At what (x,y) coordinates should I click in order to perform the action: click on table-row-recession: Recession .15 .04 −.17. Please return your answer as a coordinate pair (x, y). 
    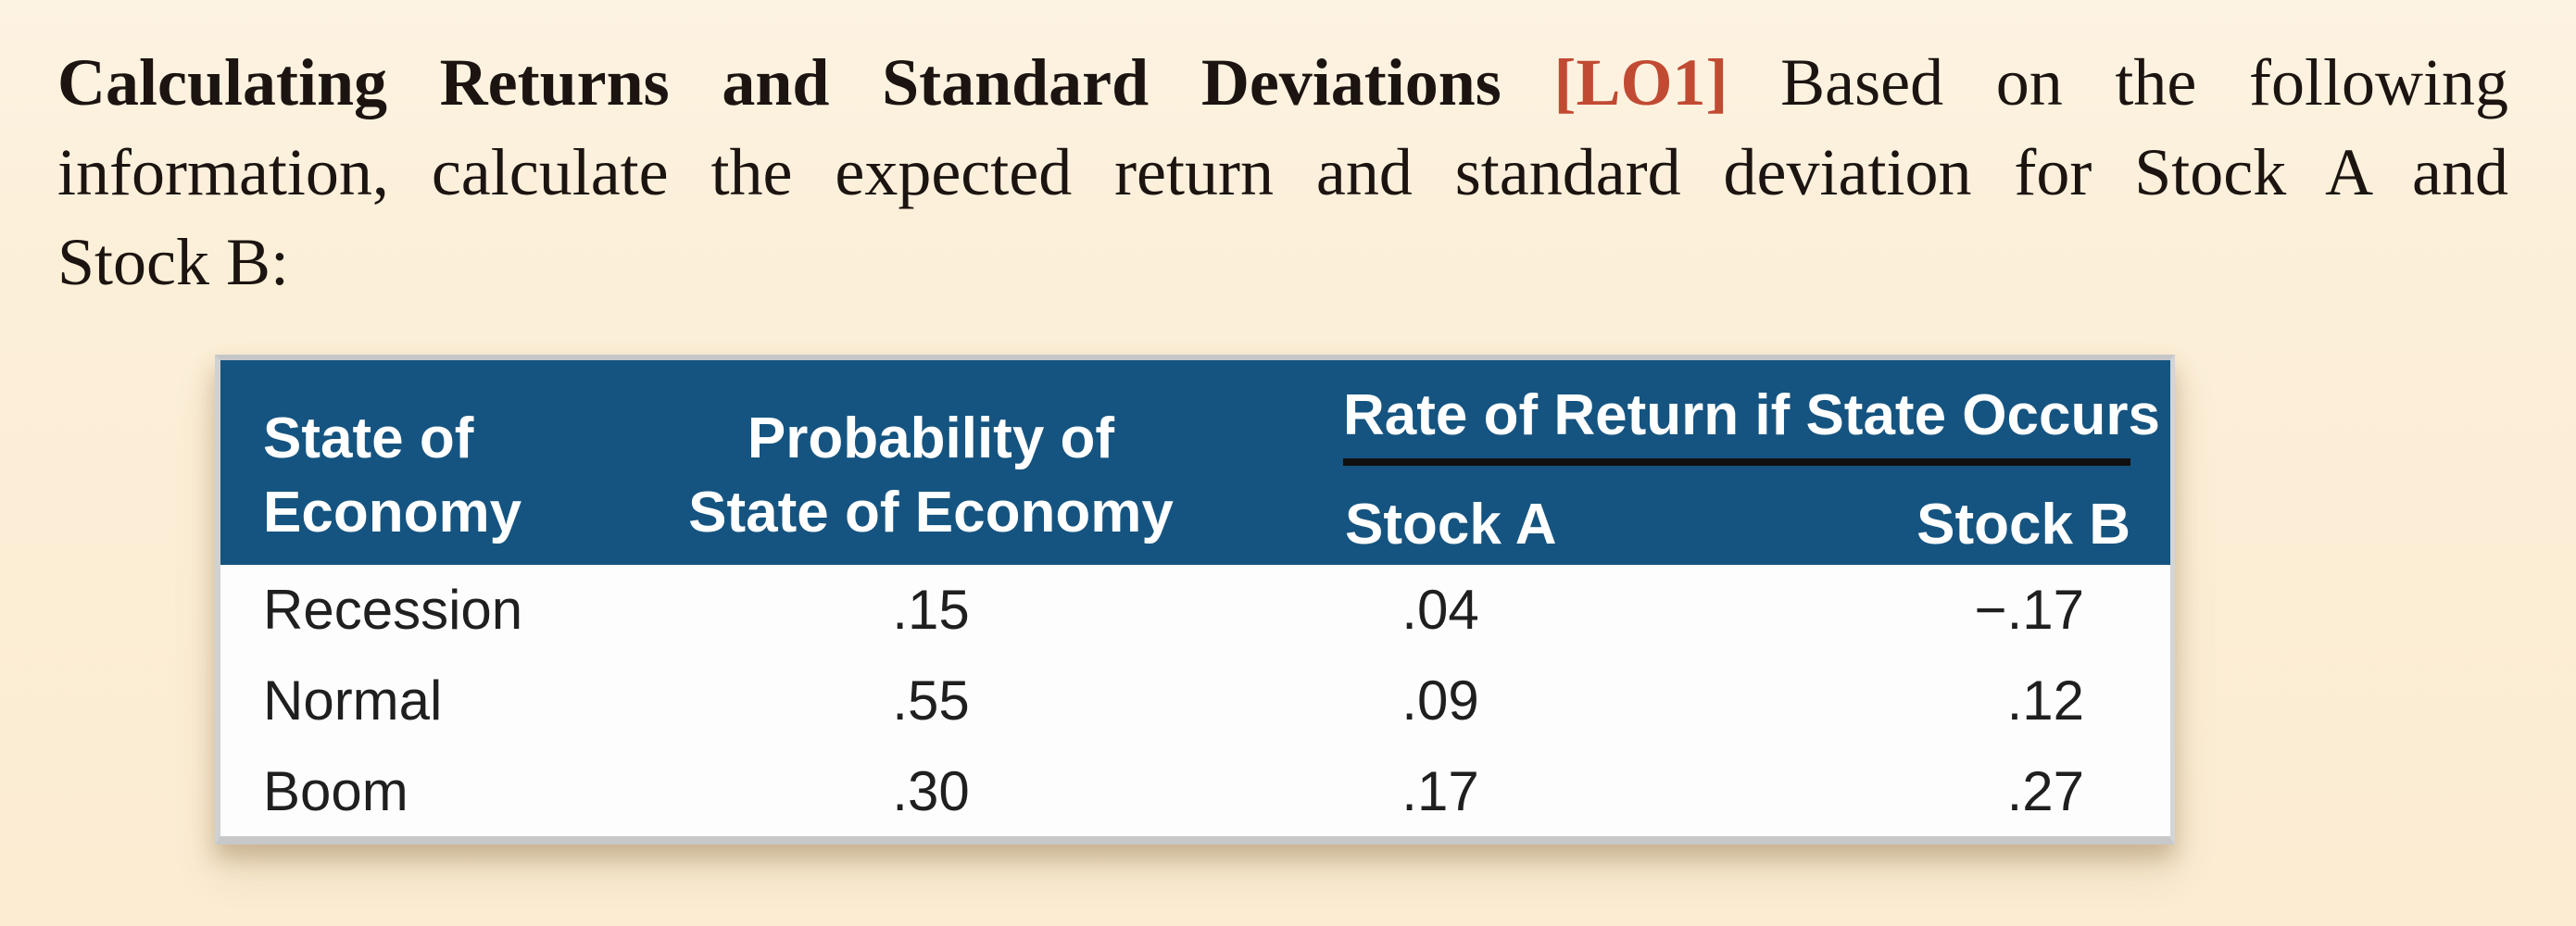
    Looking at the image, I should click on (1195, 610).